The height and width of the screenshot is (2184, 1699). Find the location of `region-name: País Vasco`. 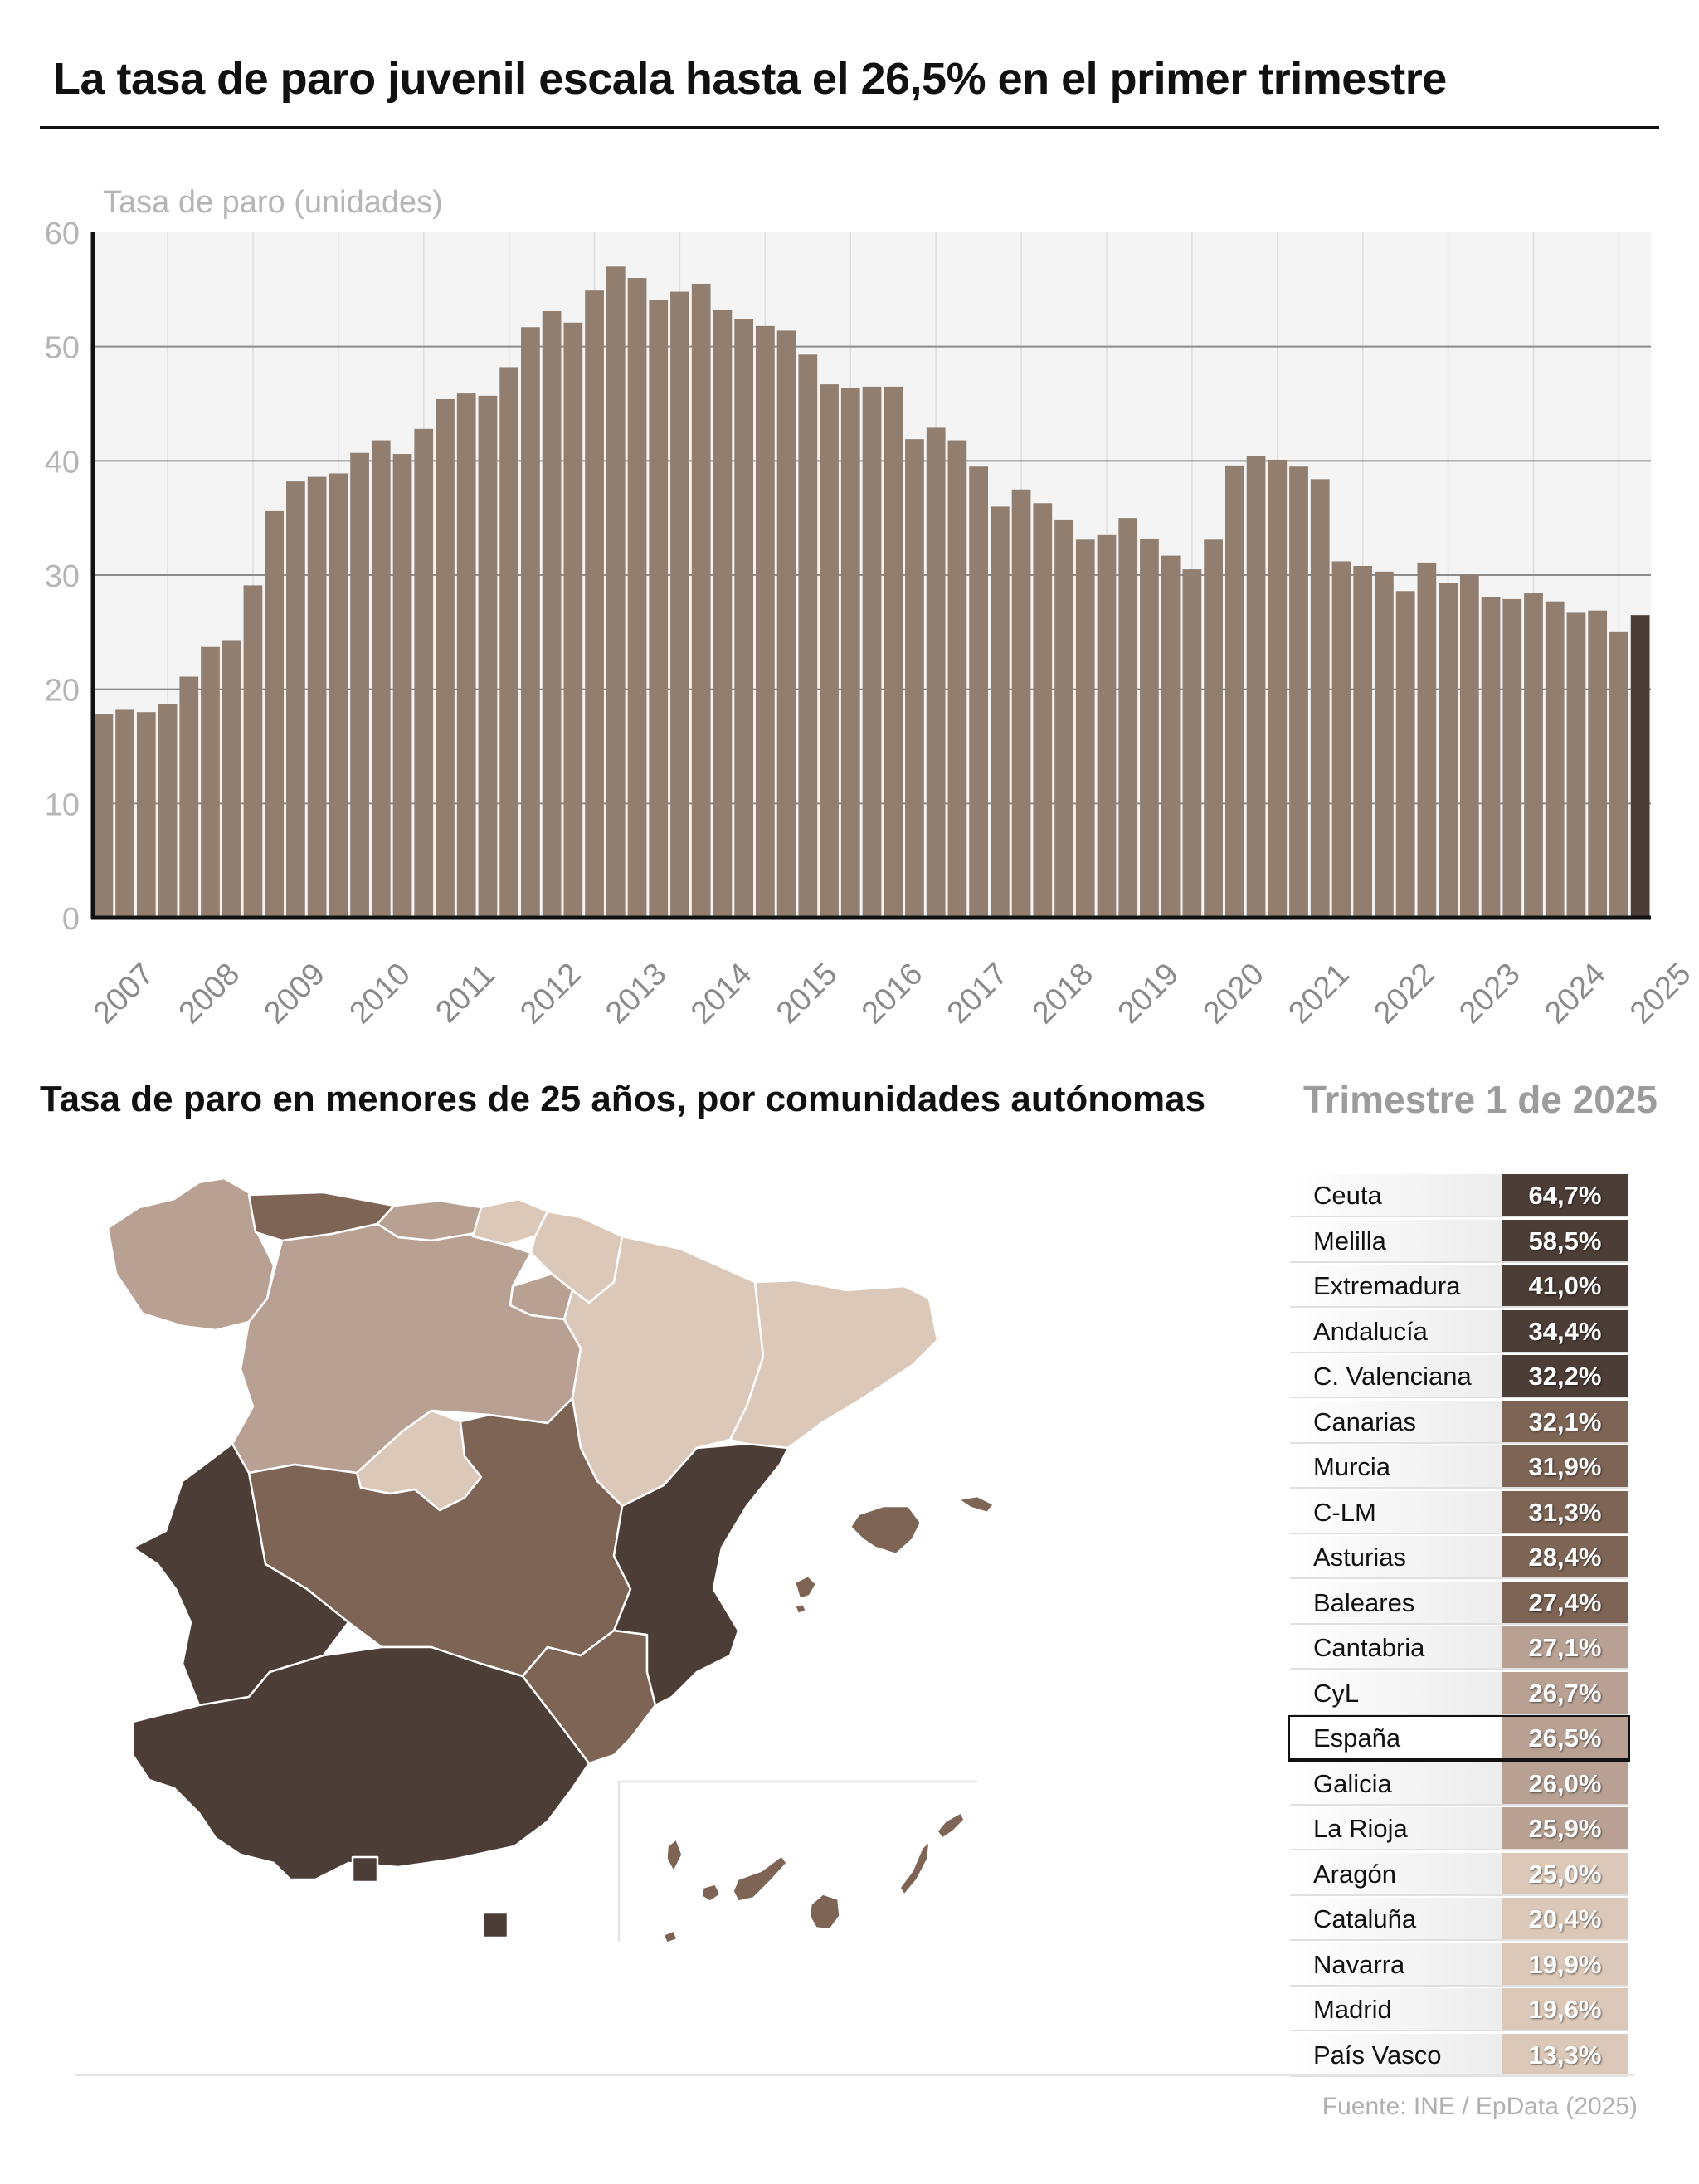

region-name: País Vasco is located at coordinates (1397, 2054).